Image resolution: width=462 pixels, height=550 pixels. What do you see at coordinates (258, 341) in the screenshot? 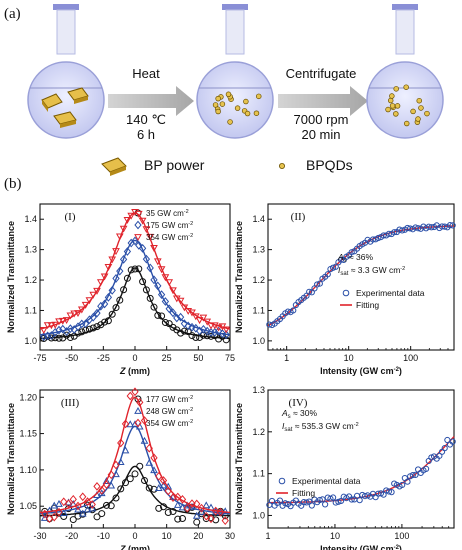
I see `y-tick-label: 1.0` at bounding box center [258, 341].